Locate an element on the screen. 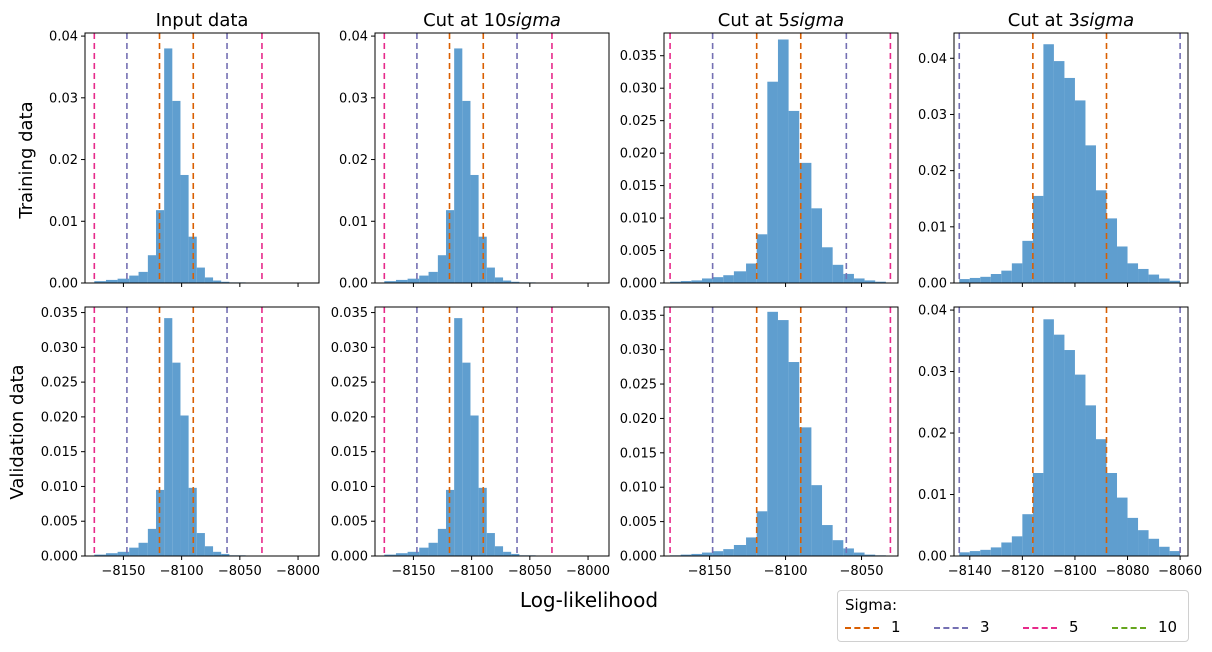 The width and height of the screenshot is (1212, 652). y-tick-label: 0.030 is located at coordinates (59, 348).